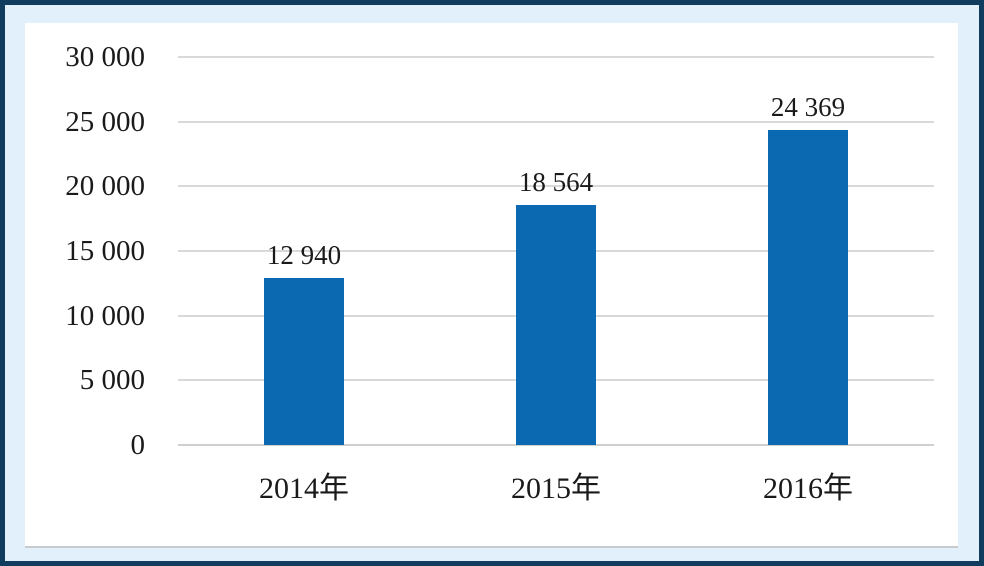 The width and height of the screenshot is (984, 566). What do you see at coordinates (304, 255) in the screenshot?
I see `bar-value-label: 12 940` at bounding box center [304, 255].